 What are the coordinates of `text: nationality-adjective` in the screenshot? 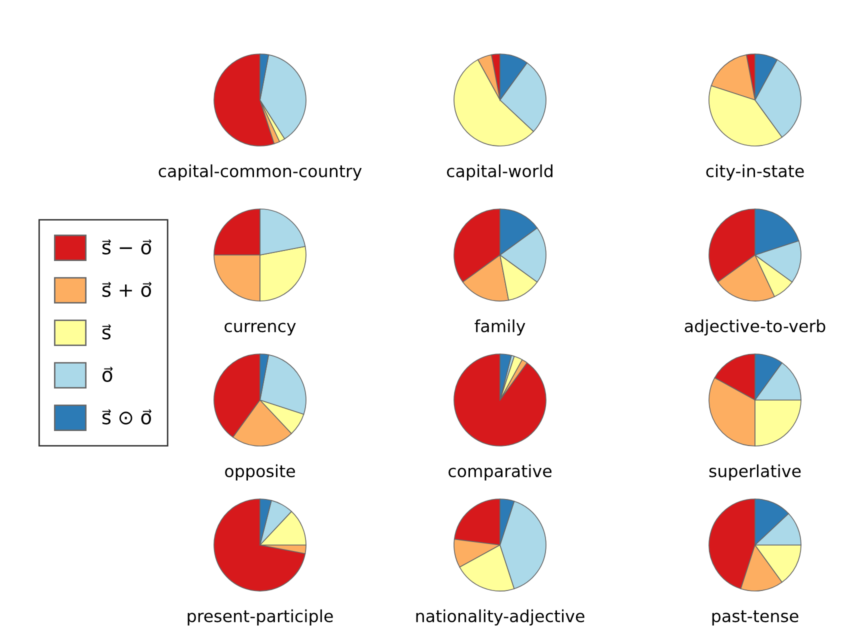 It's located at (500, 617).